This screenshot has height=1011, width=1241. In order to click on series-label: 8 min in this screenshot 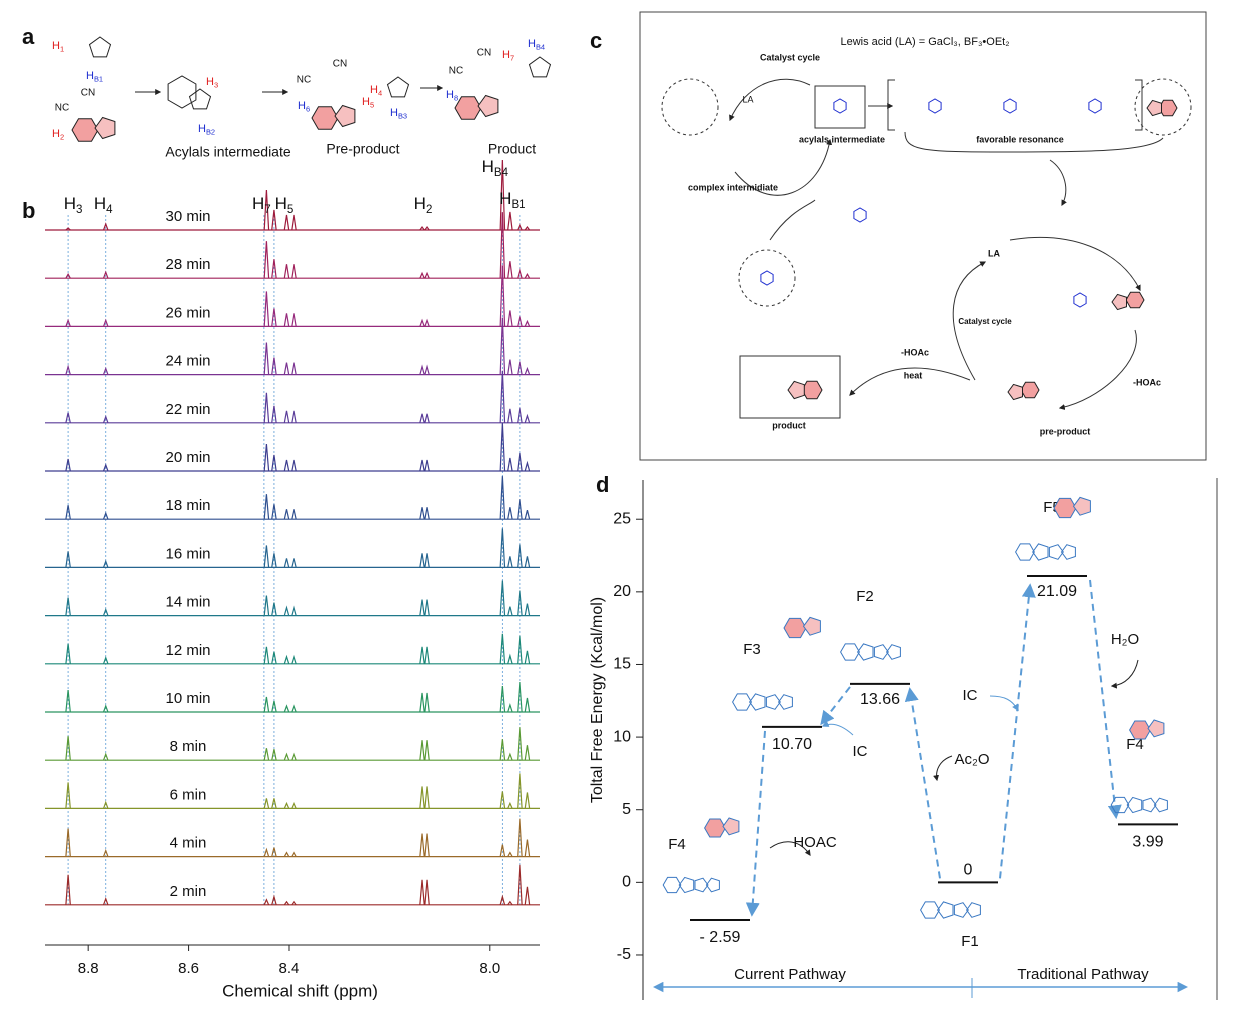, I will do `click(188, 746)`.